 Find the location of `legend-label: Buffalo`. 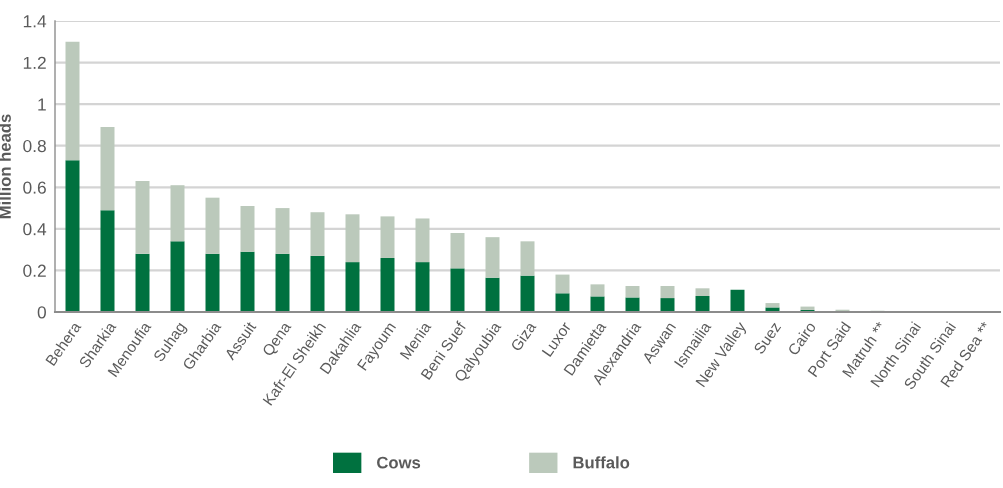

legend-label: Buffalo is located at coordinates (601, 462).